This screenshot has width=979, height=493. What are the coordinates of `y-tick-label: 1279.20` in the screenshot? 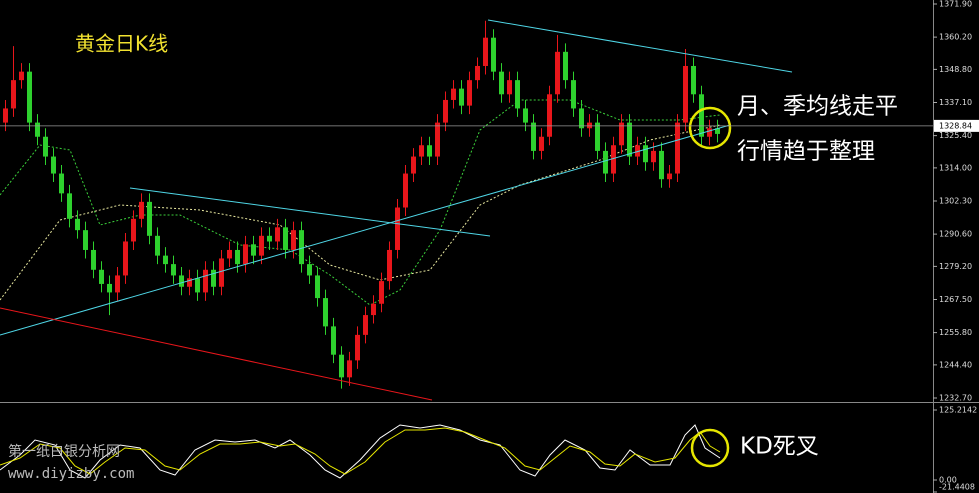 It's located at (955, 266).